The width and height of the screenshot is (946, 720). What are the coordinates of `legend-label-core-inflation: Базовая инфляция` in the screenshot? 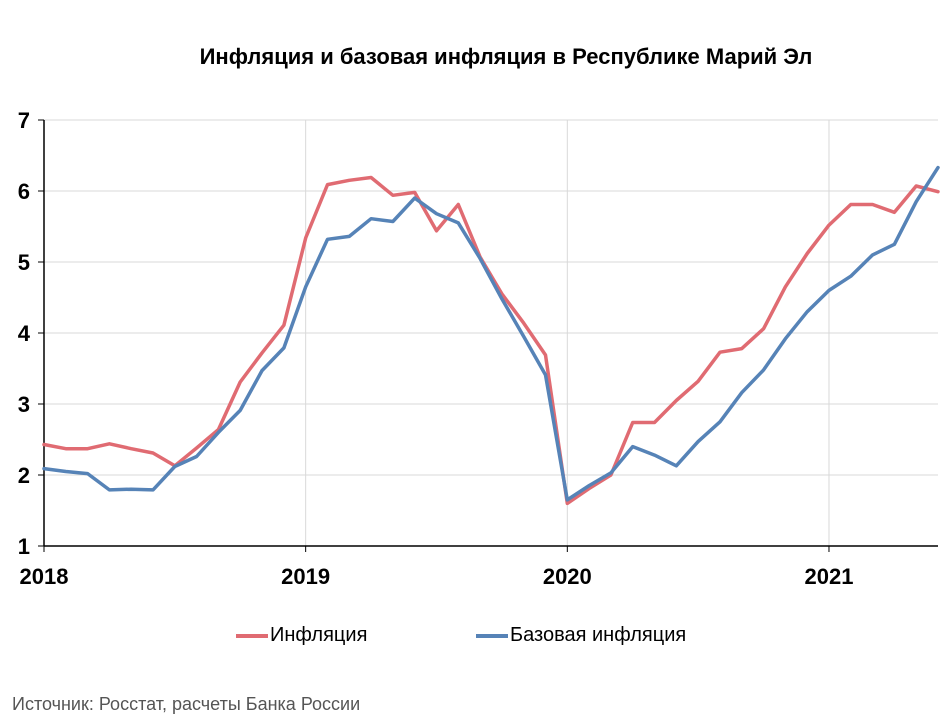 It's located at (598, 635).